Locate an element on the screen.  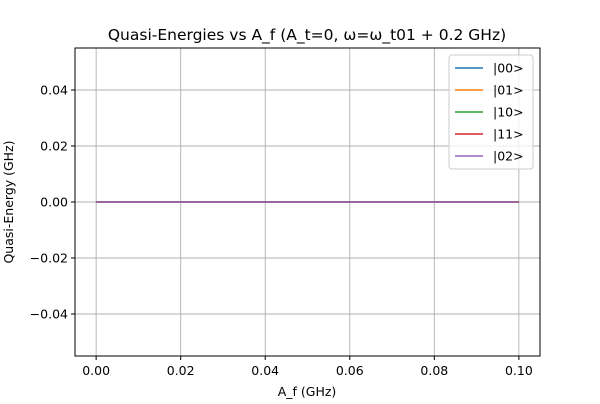
y-tick-label: −0.02 is located at coordinates (49, 258).